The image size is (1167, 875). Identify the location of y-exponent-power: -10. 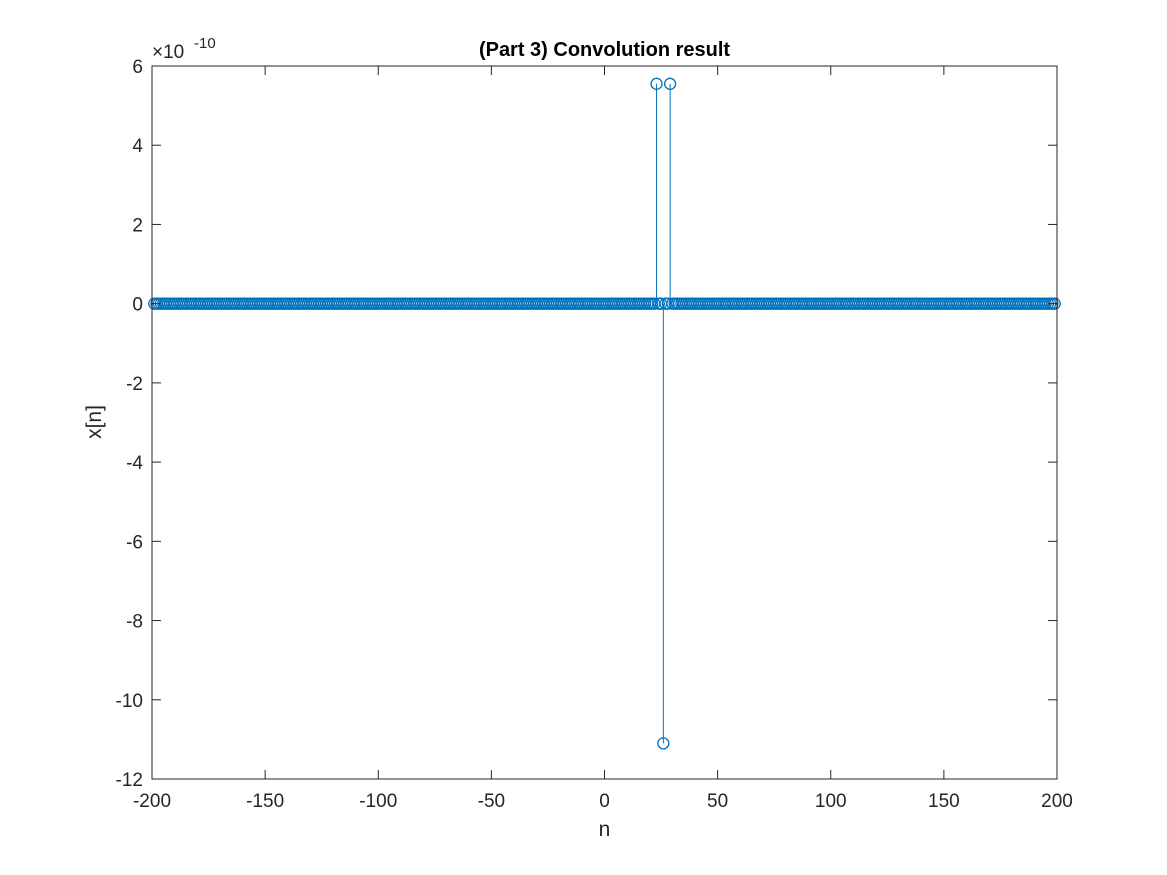
(205, 43).